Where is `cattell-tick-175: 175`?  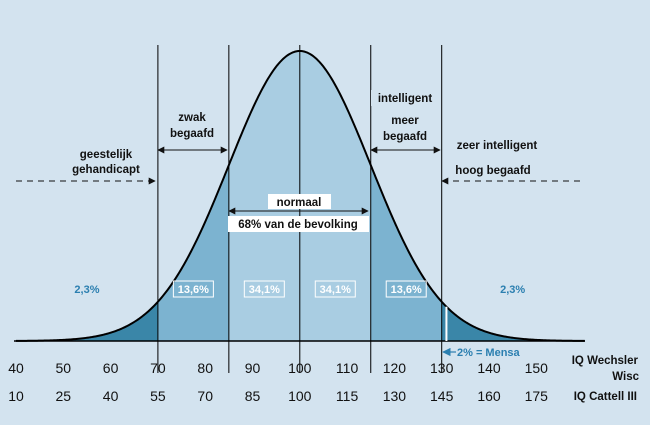 cattell-tick-175: 175 is located at coordinates (537, 396).